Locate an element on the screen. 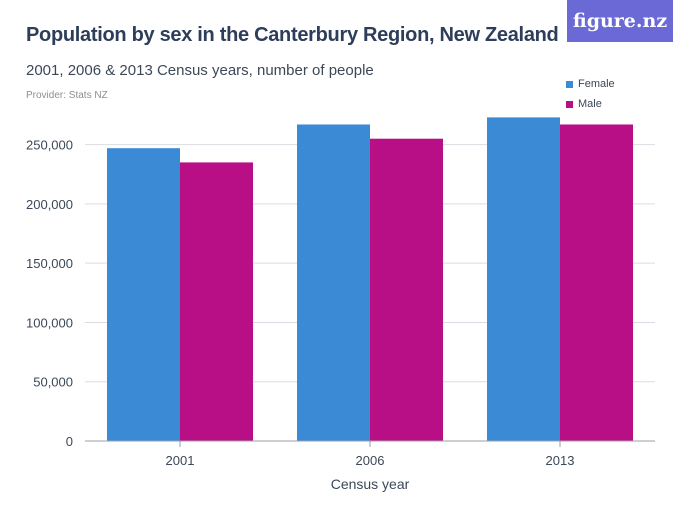 The image size is (700, 525). bar-male-2001 is located at coordinates (216, 301).